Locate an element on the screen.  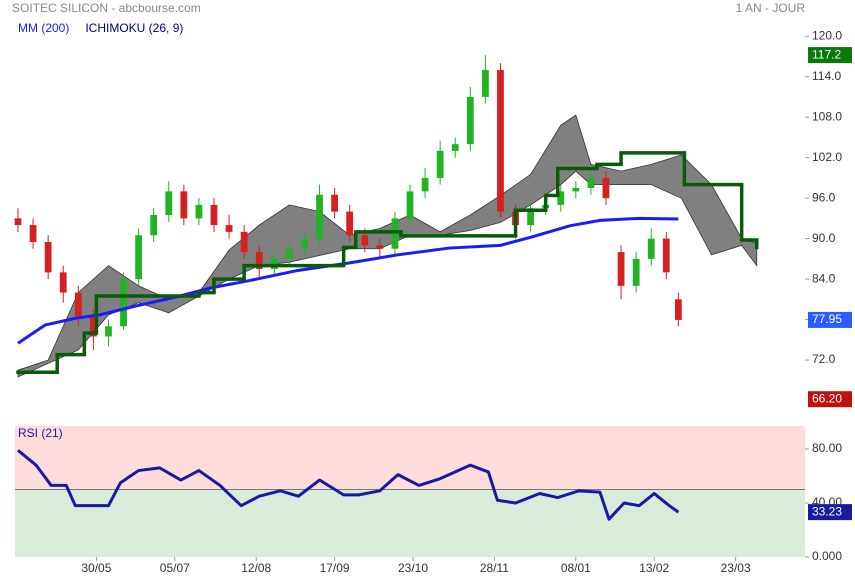
rsi-zone-low is located at coordinates (410, 523).